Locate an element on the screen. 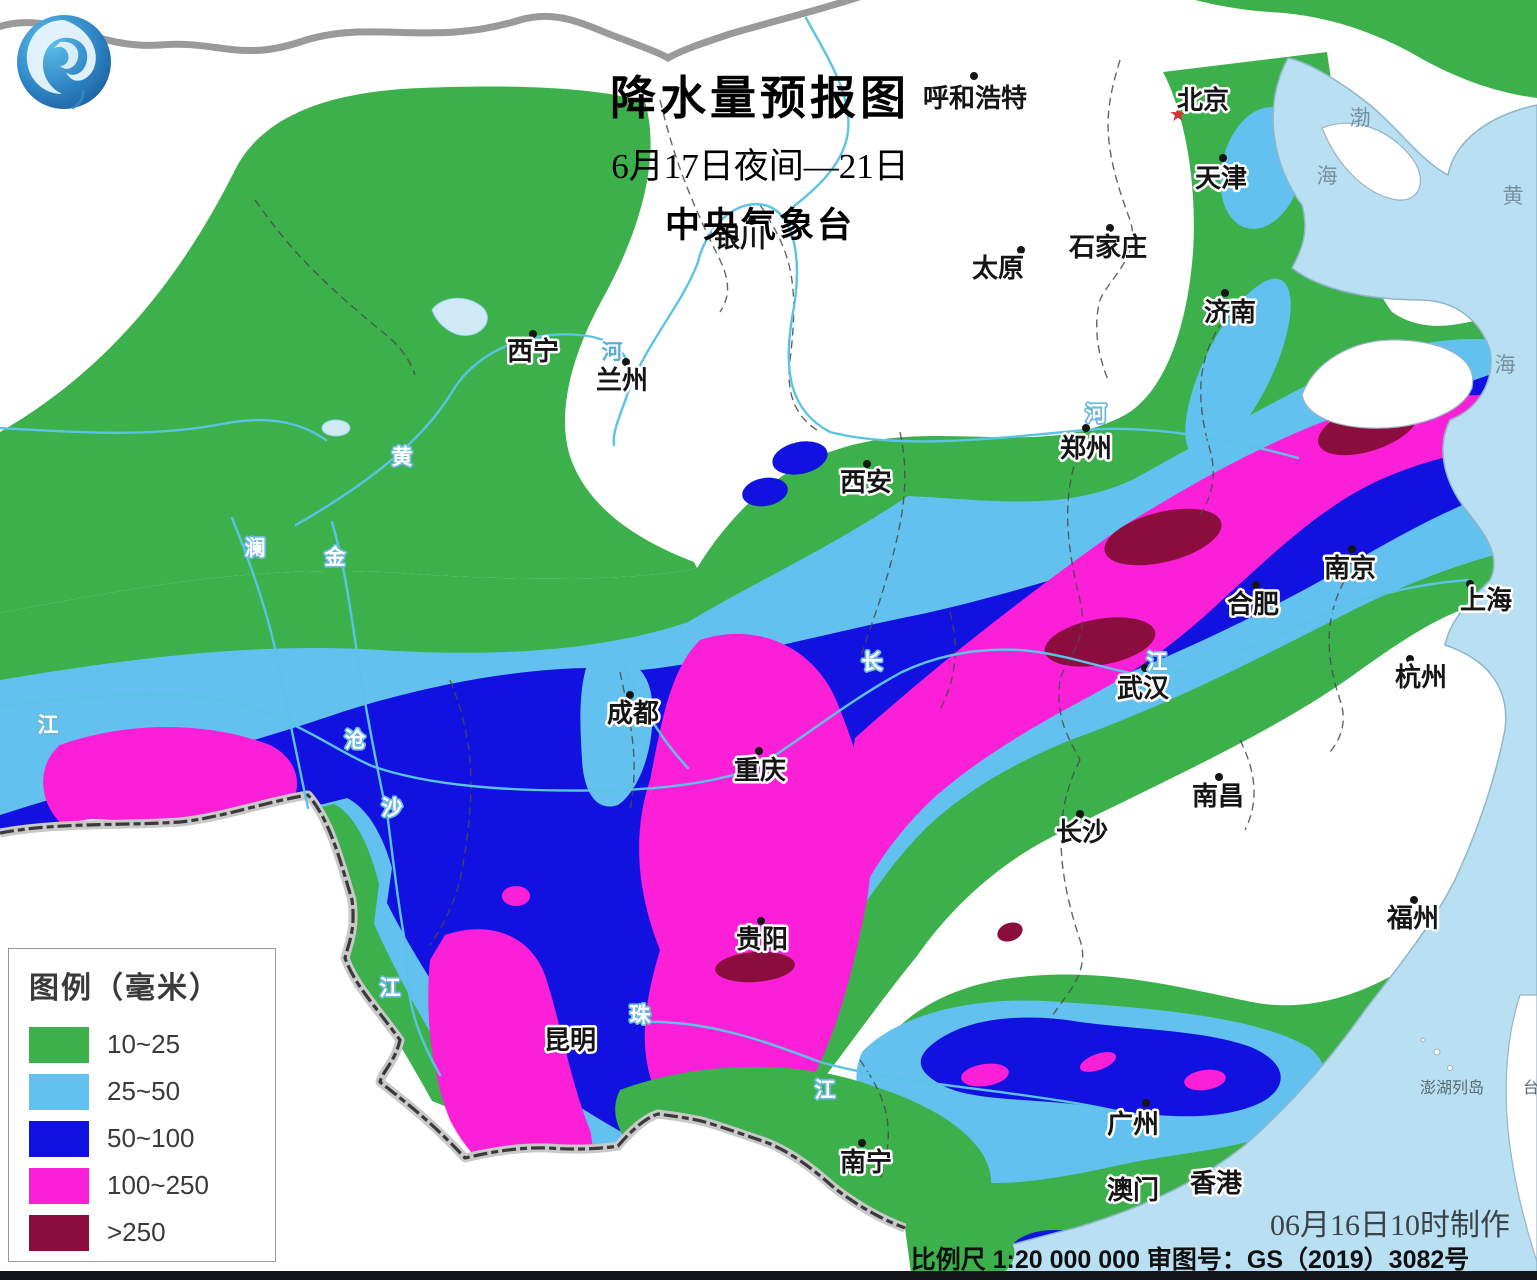 Image resolution: width=1537 pixels, height=1280 pixels. city-label: 昆明 is located at coordinates (570, 1040).